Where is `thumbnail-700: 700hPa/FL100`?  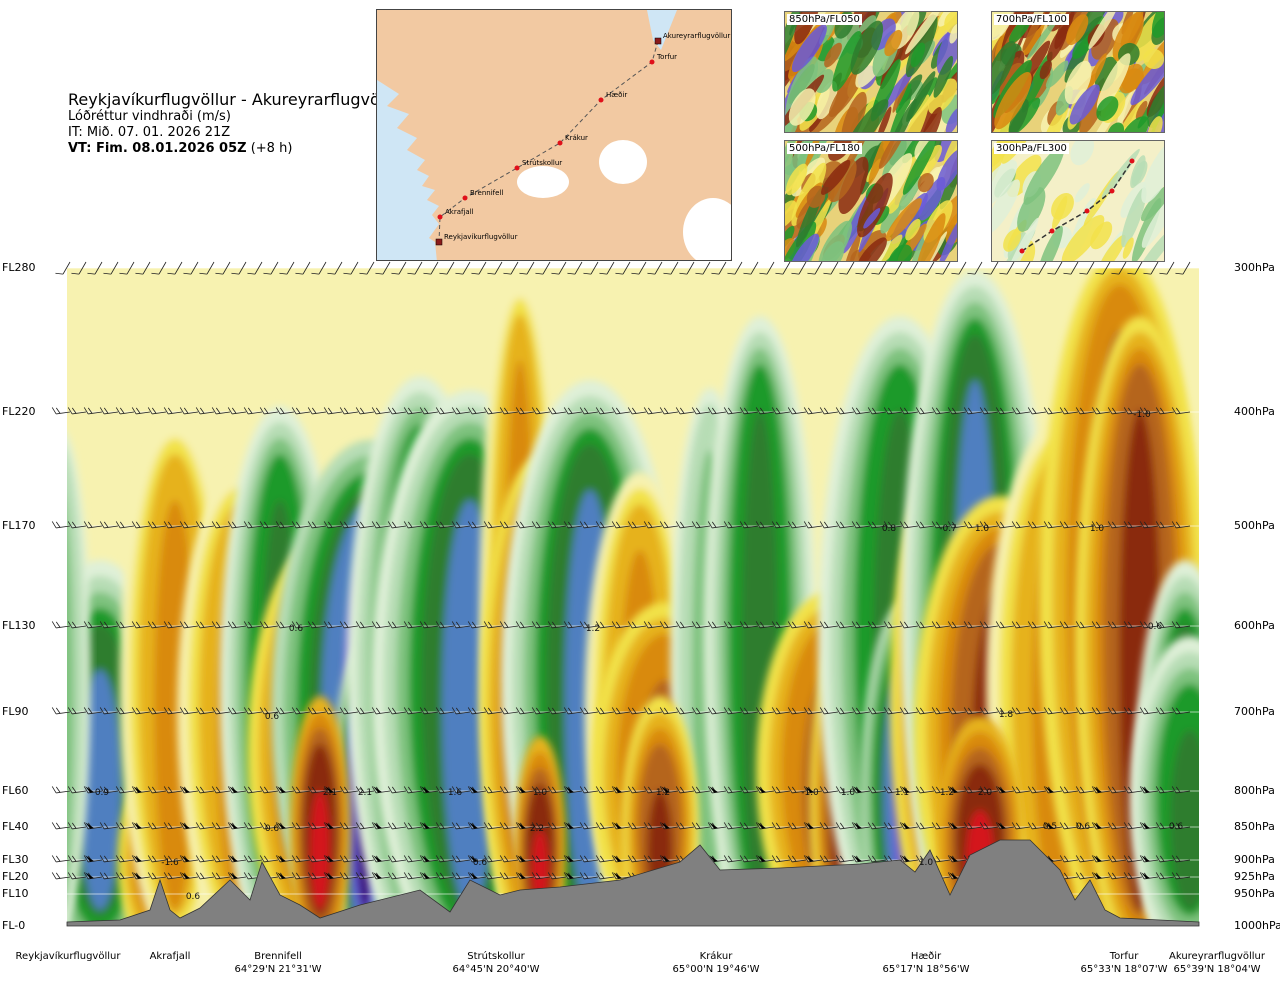
thumbnail-700: 700hPa/FL100 is located at coordinates (1078, 72).